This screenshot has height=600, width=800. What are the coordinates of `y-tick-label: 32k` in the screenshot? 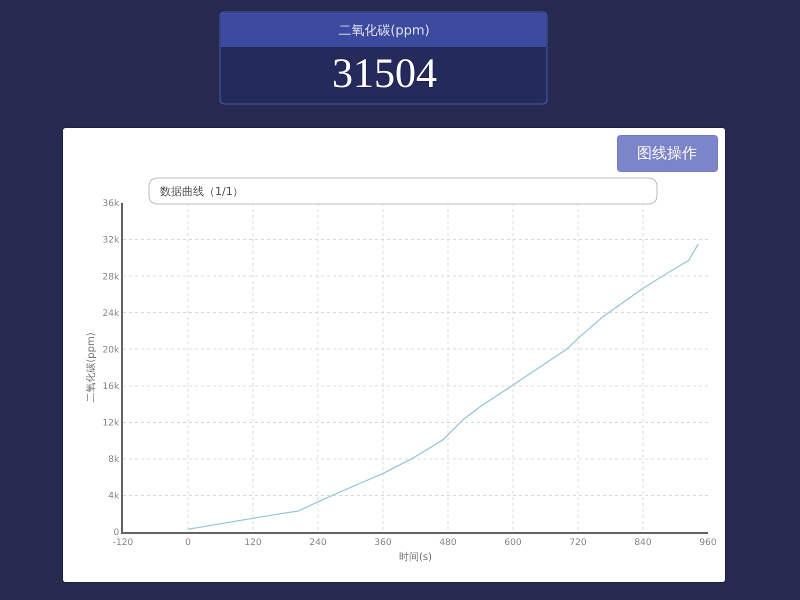 It's located at (111, 241).